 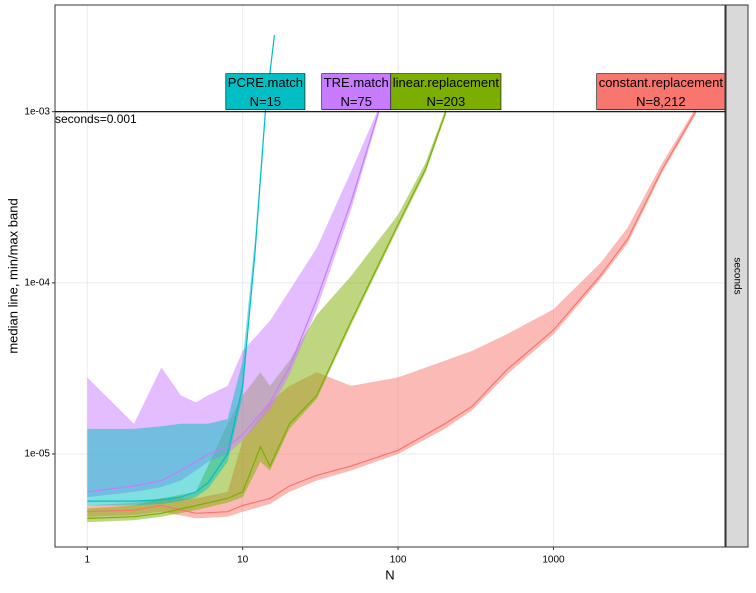 What do you see at coordinates (37, 282) in the screenshot?
I see `y-tick-label: 1e-04` at bounding box center [37, 282].